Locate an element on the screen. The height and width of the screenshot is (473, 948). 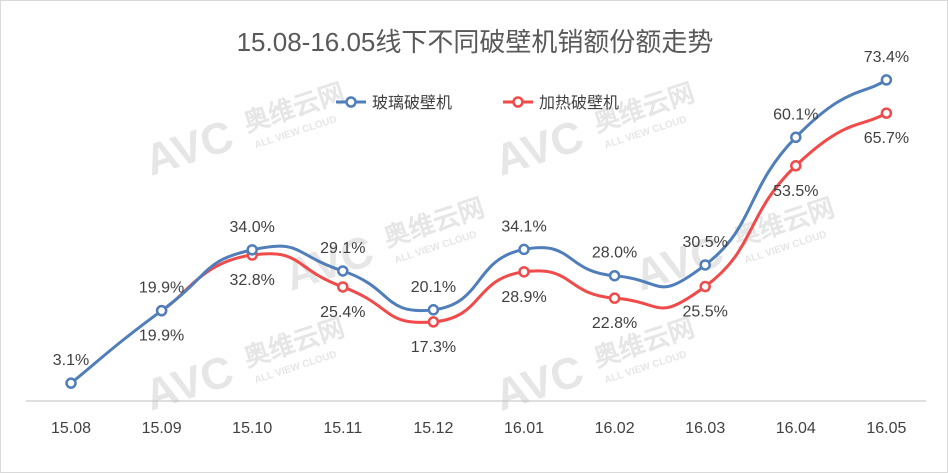
data-label: 25.4% is located at coordinates (342, 312).